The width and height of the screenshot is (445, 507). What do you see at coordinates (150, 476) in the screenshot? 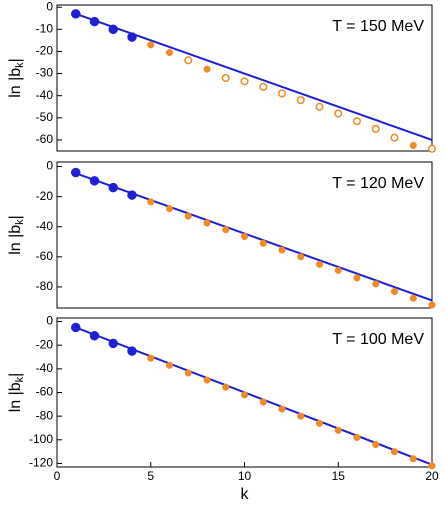
I see `x-tick-label: 5` at bounding box center [150, 476].